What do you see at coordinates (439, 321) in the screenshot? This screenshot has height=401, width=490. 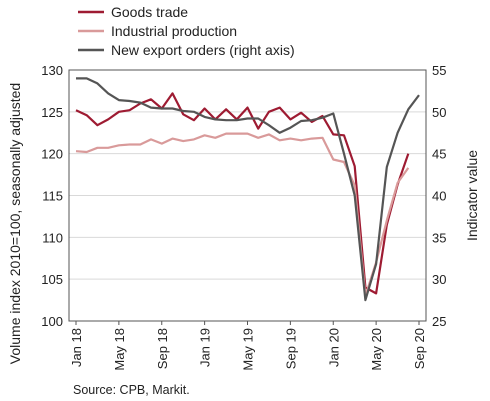 I see `y-tick-label-right: 25` at bounding box center [439, 321].